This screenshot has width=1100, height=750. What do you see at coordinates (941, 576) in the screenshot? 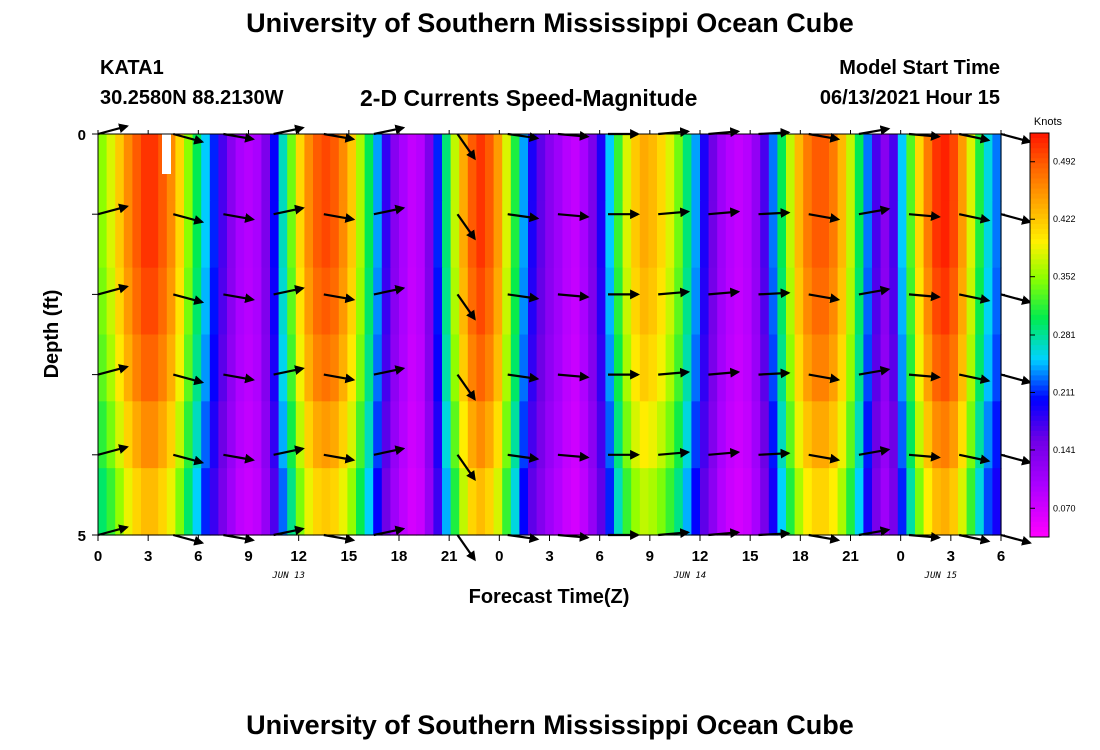
I see `date-label: JUN 15` at bounding box center [941, 576].